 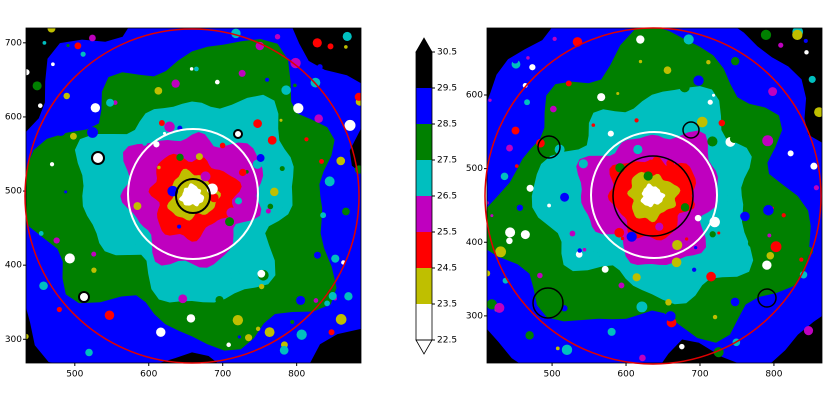 What do you see at coordinates (447, 125) in the screenshot?
I see `colorbar-tick-label: 28.5` at bounding box center [447, 125].